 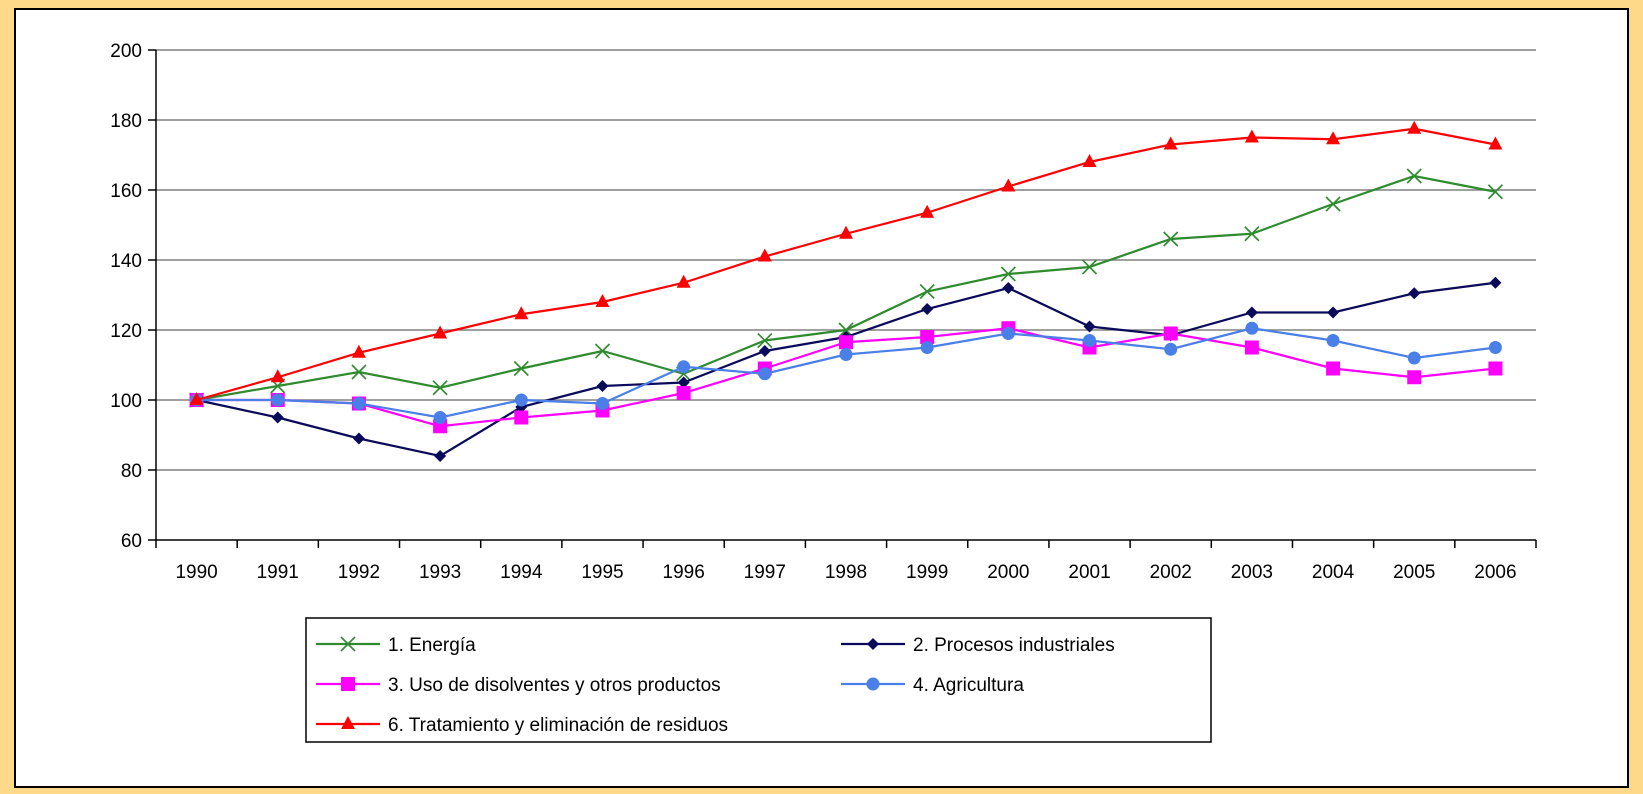 I want to click on y-tick-label: 200, so click(x=126, y=51).